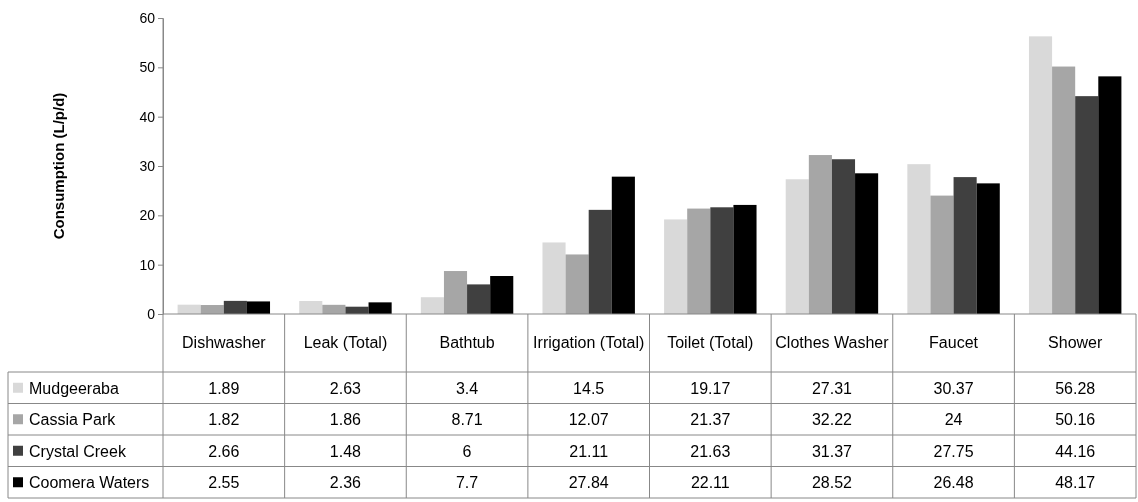 This screenshot has width=1138, height=502. What do you see at coordinates (832, 451) in the screenshot?
I see `data-label: 31.37` at bounding box center [832, 451].